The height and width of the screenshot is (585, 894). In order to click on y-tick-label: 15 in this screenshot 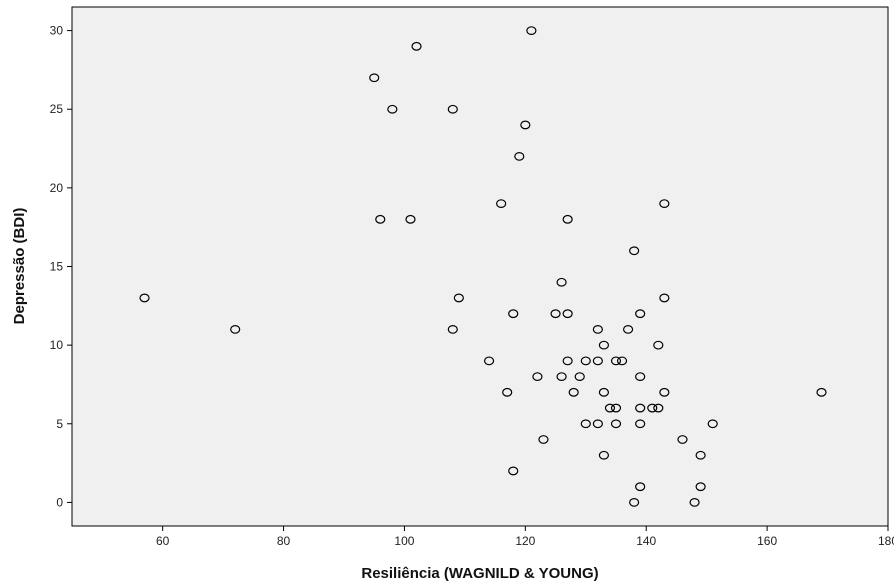, I will do `click(57, 267)`.